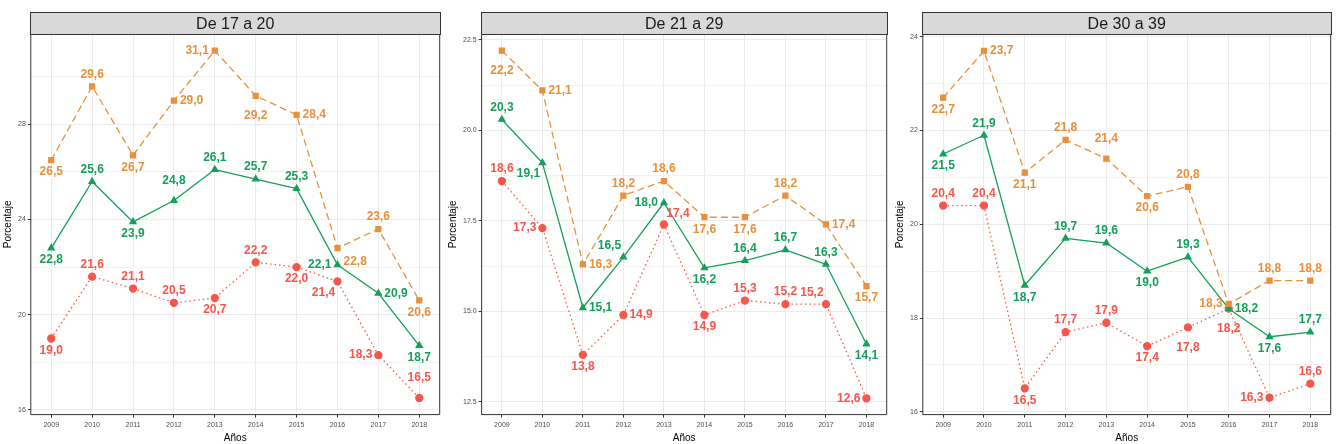 The width and height of the screenshot is (1336, 444). Describe the element at coordinates (197, 49) in the screenshot. I see `data-label: 31,1` at that location.